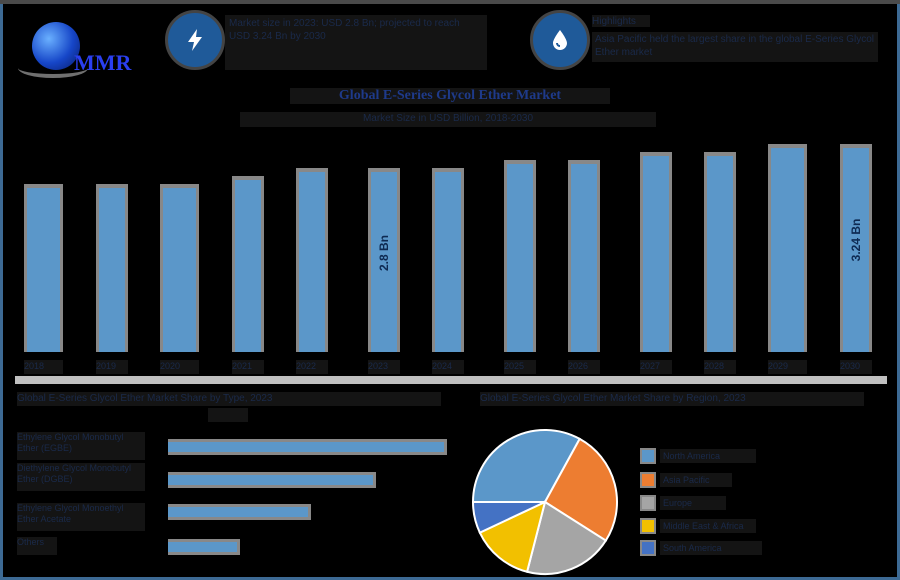 Image resolution: width=900 pixels, height=580 pixels. Describe the element at coordinates (520, 256) in the screenshot. I see `bar-2025` at that location.